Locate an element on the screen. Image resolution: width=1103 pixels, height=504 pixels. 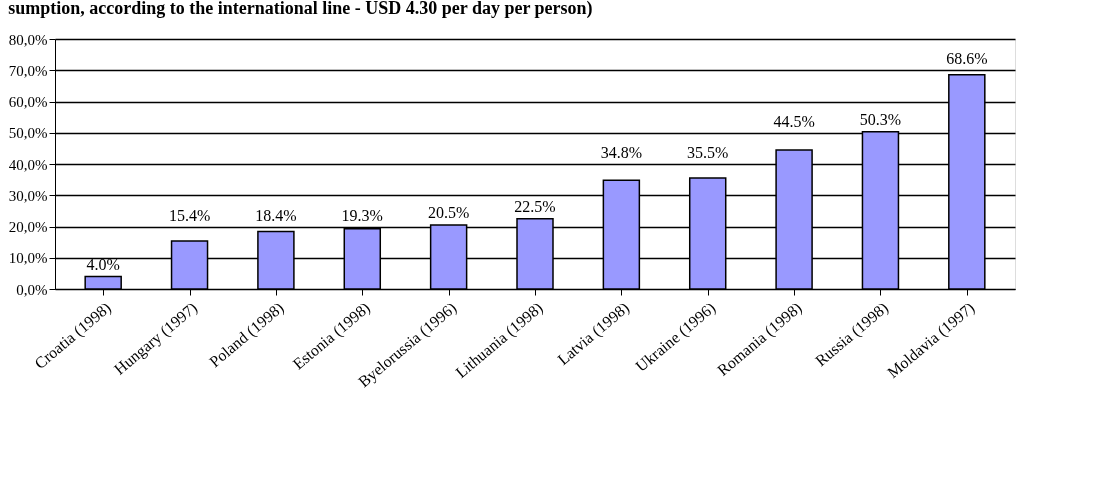
data-label: 19.3% is located at coordinates (362, 215).